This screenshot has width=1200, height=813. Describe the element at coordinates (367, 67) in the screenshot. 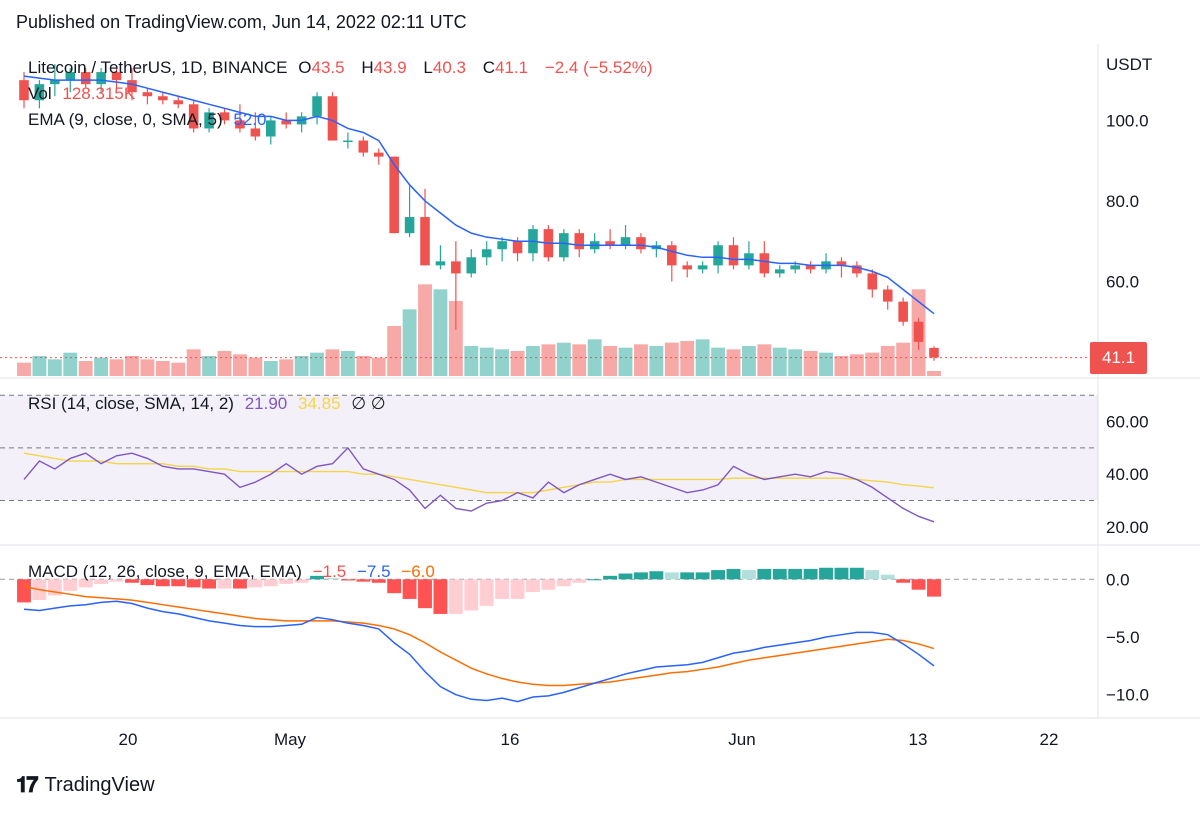

I see `high-label: H` at that location.